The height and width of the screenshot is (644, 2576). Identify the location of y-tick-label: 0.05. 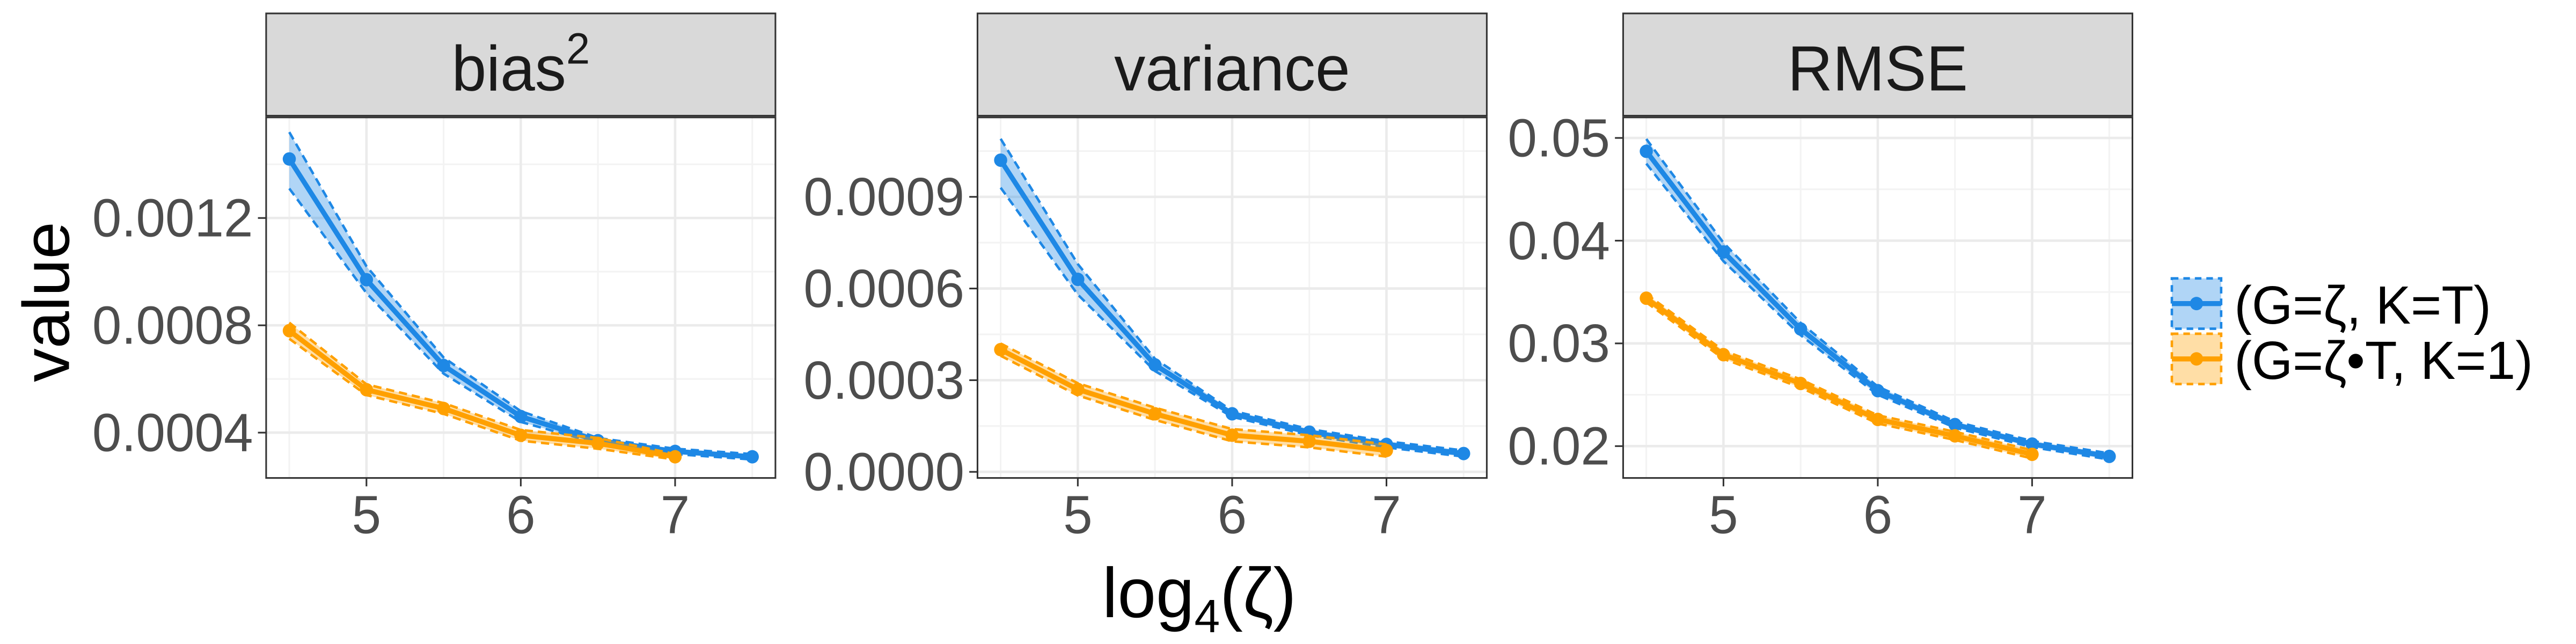
(1558, 137).